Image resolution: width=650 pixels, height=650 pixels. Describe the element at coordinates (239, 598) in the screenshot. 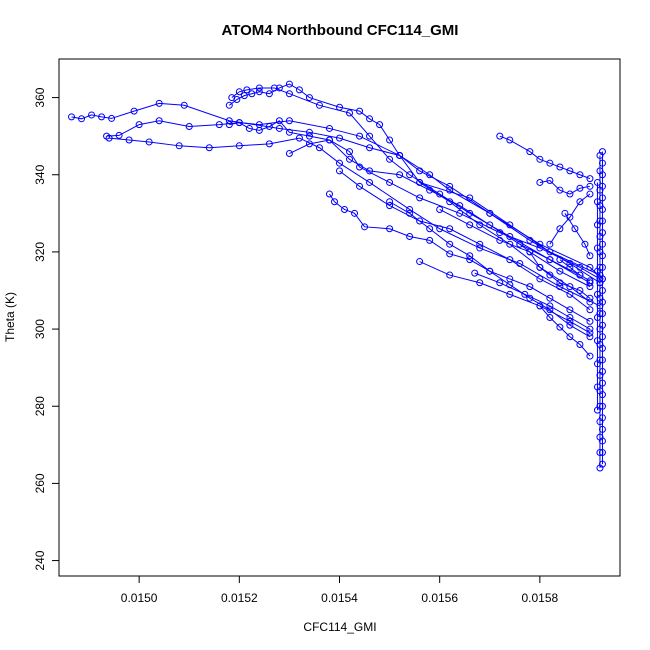

I see `x-tick-label: 0.0152` at that location.